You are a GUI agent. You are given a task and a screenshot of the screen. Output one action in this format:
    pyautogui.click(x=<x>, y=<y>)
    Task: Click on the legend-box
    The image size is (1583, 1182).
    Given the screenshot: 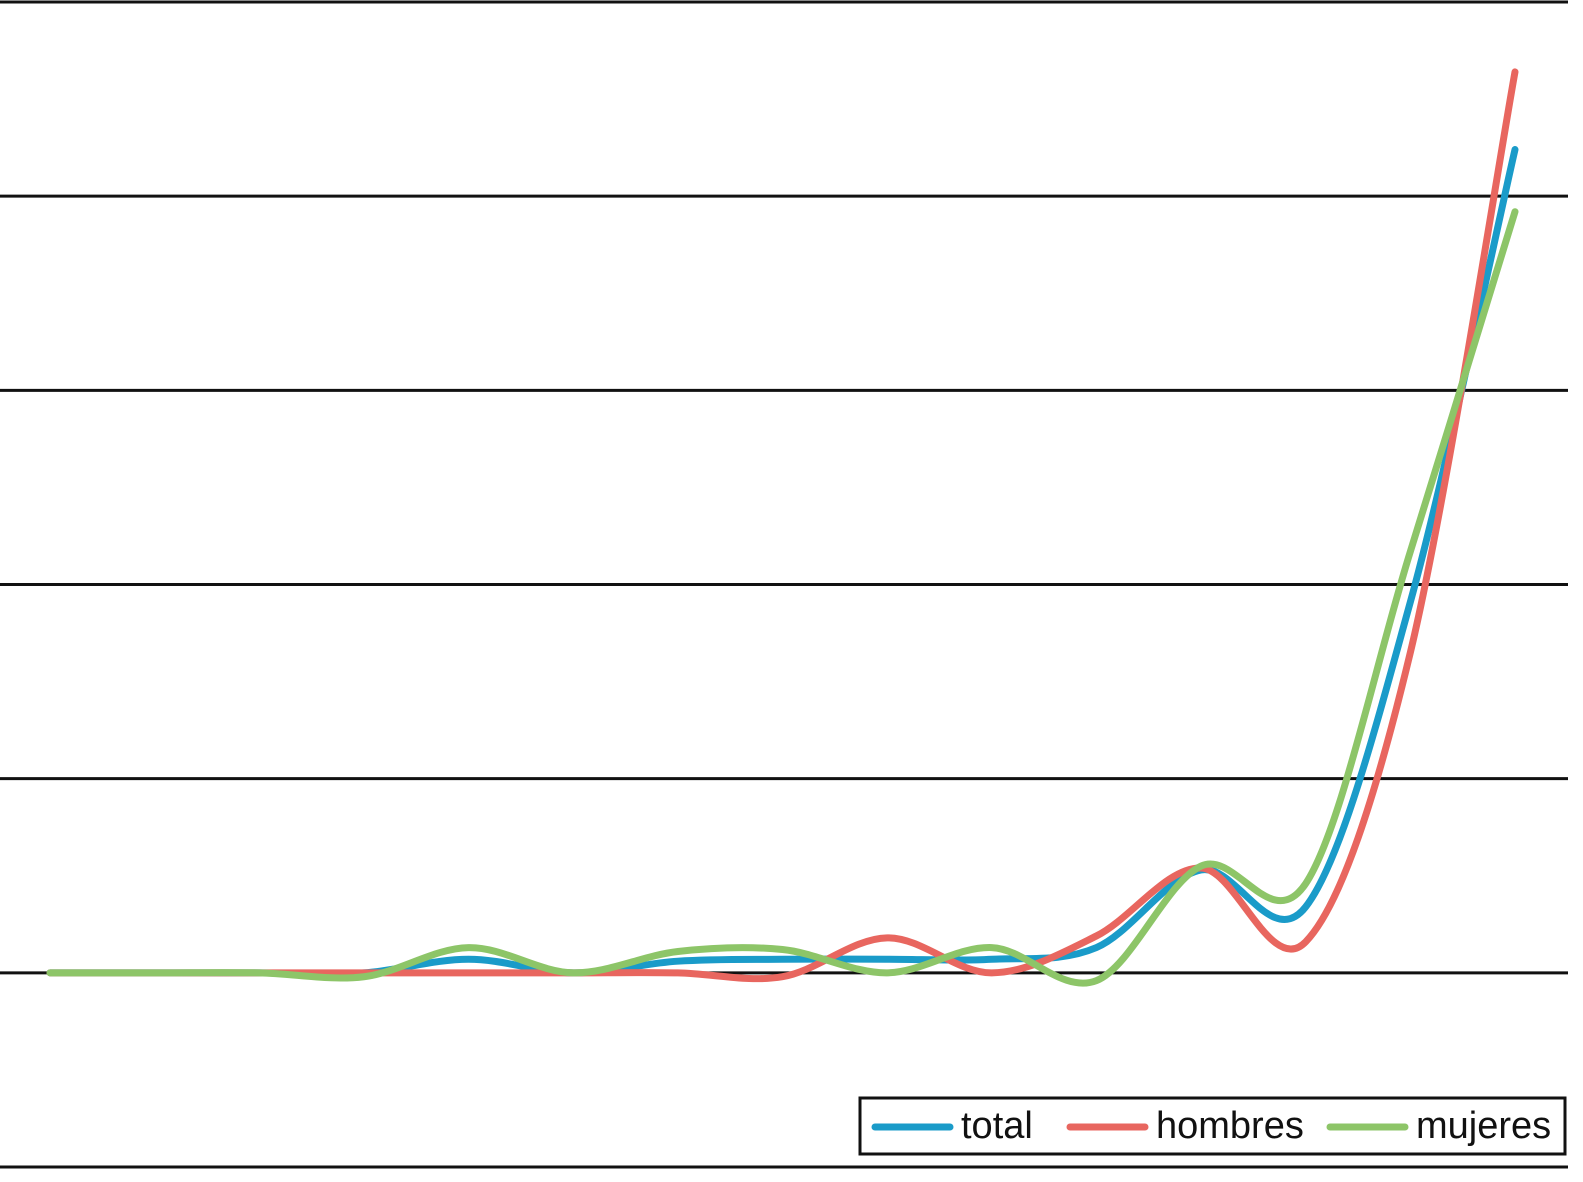 What is the action you would take?
    pyautogui.click(x=1212, y=1126)
    